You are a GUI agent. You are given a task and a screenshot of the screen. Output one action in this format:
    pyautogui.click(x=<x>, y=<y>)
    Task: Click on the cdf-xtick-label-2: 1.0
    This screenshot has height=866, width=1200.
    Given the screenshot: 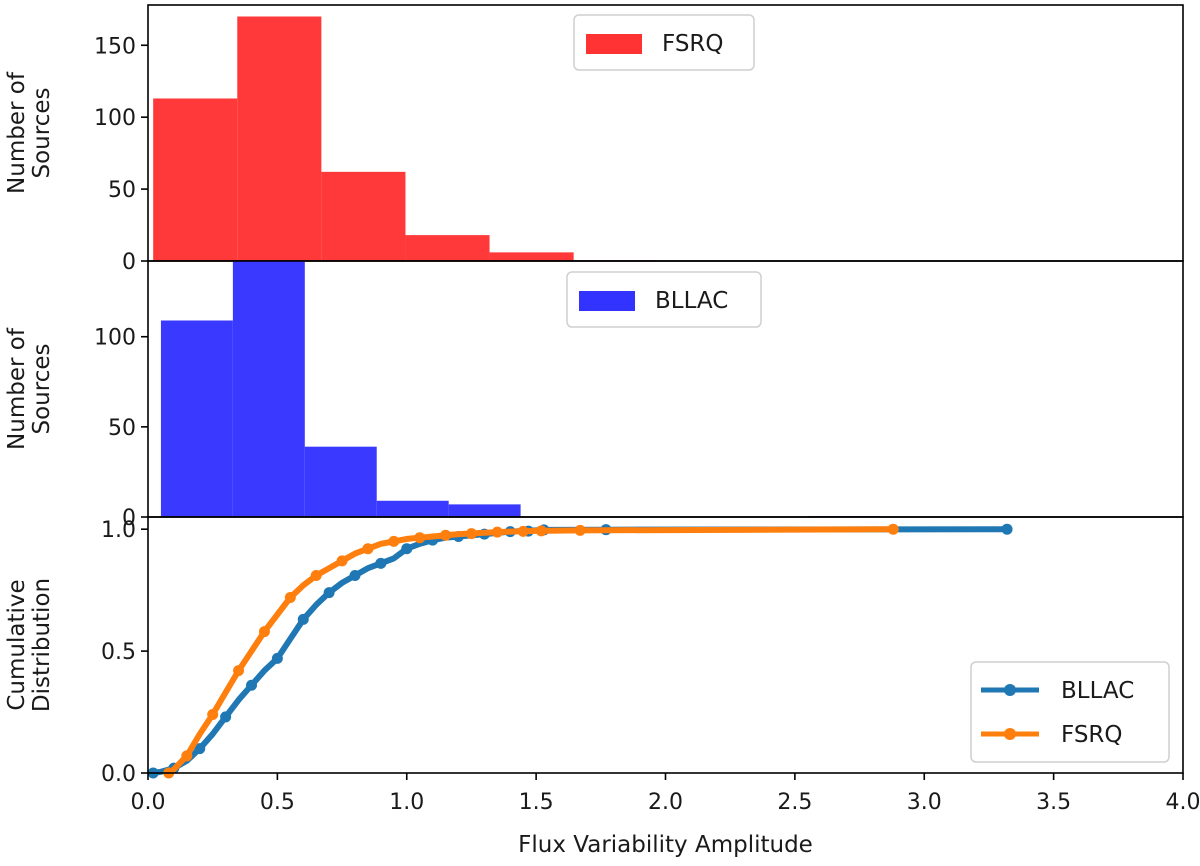 What is the action you would take?
    pyautogui.click(x=406, y=802)
    